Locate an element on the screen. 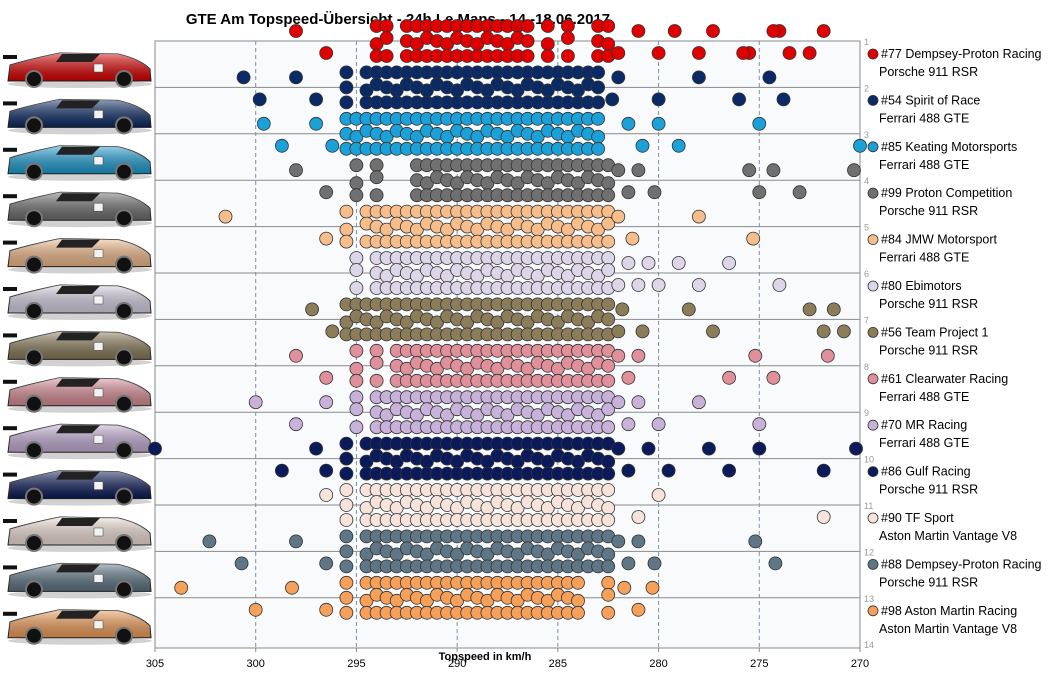 This screenshot has width=1050, height=675. x-tick-label: 300 is located at coordinates (256, 664).